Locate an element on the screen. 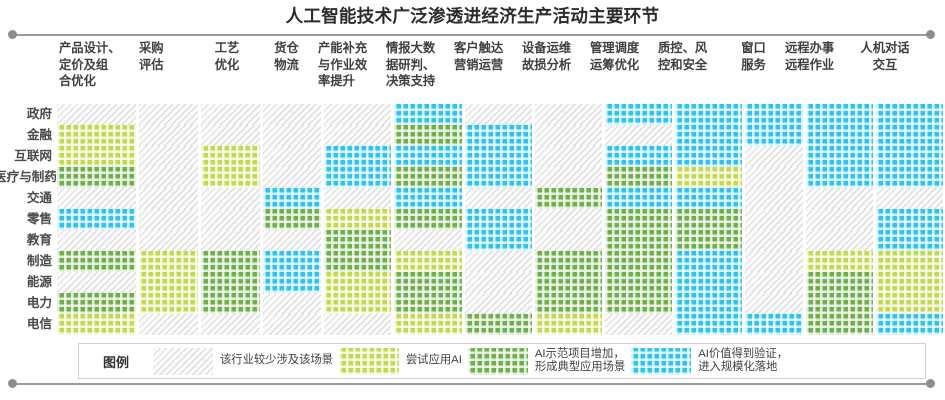 The image size is (945, 400). legend-title: 图例 is located at coordinates (115, 362).